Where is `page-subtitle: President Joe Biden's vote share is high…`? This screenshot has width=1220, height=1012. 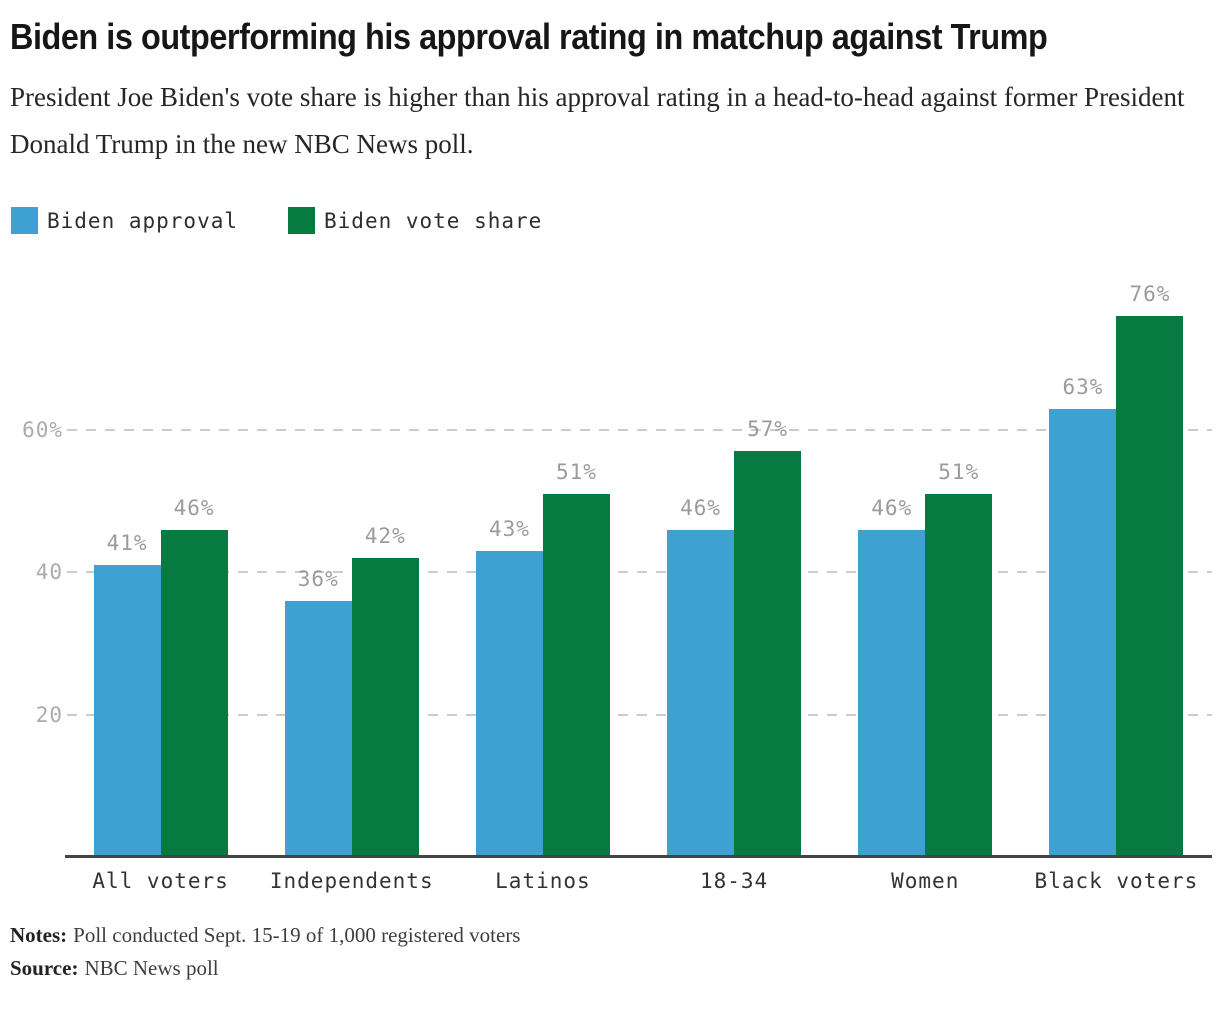 page-subtitle: President Joe Biden's vote share is high… is located at coordinates (597, 120).